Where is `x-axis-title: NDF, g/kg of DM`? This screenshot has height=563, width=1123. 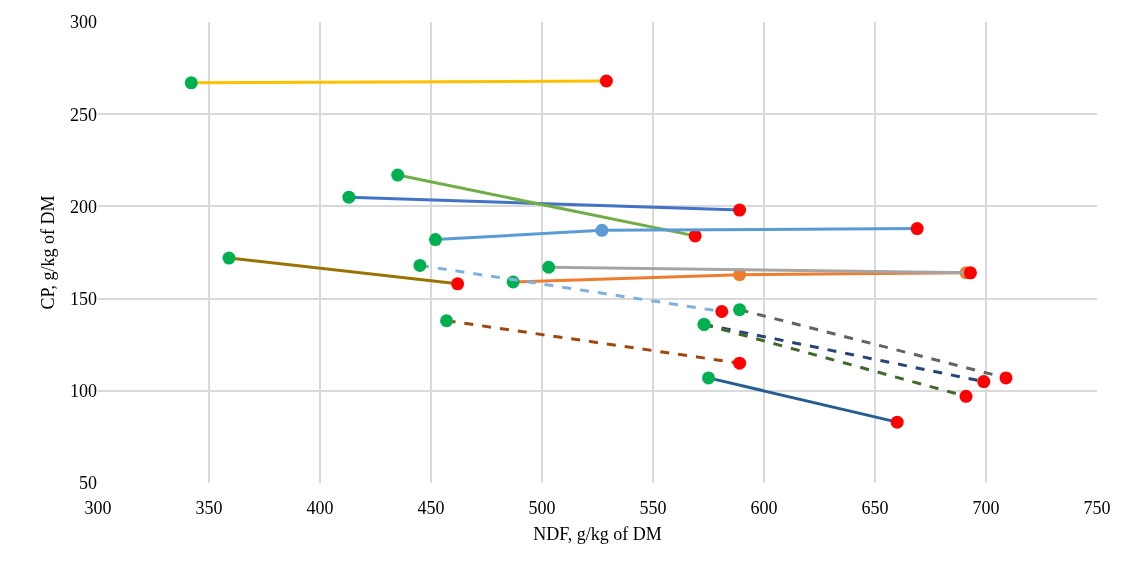
x-axis-title: NDF, g/kg of DM is located at coordinates (597, 534).